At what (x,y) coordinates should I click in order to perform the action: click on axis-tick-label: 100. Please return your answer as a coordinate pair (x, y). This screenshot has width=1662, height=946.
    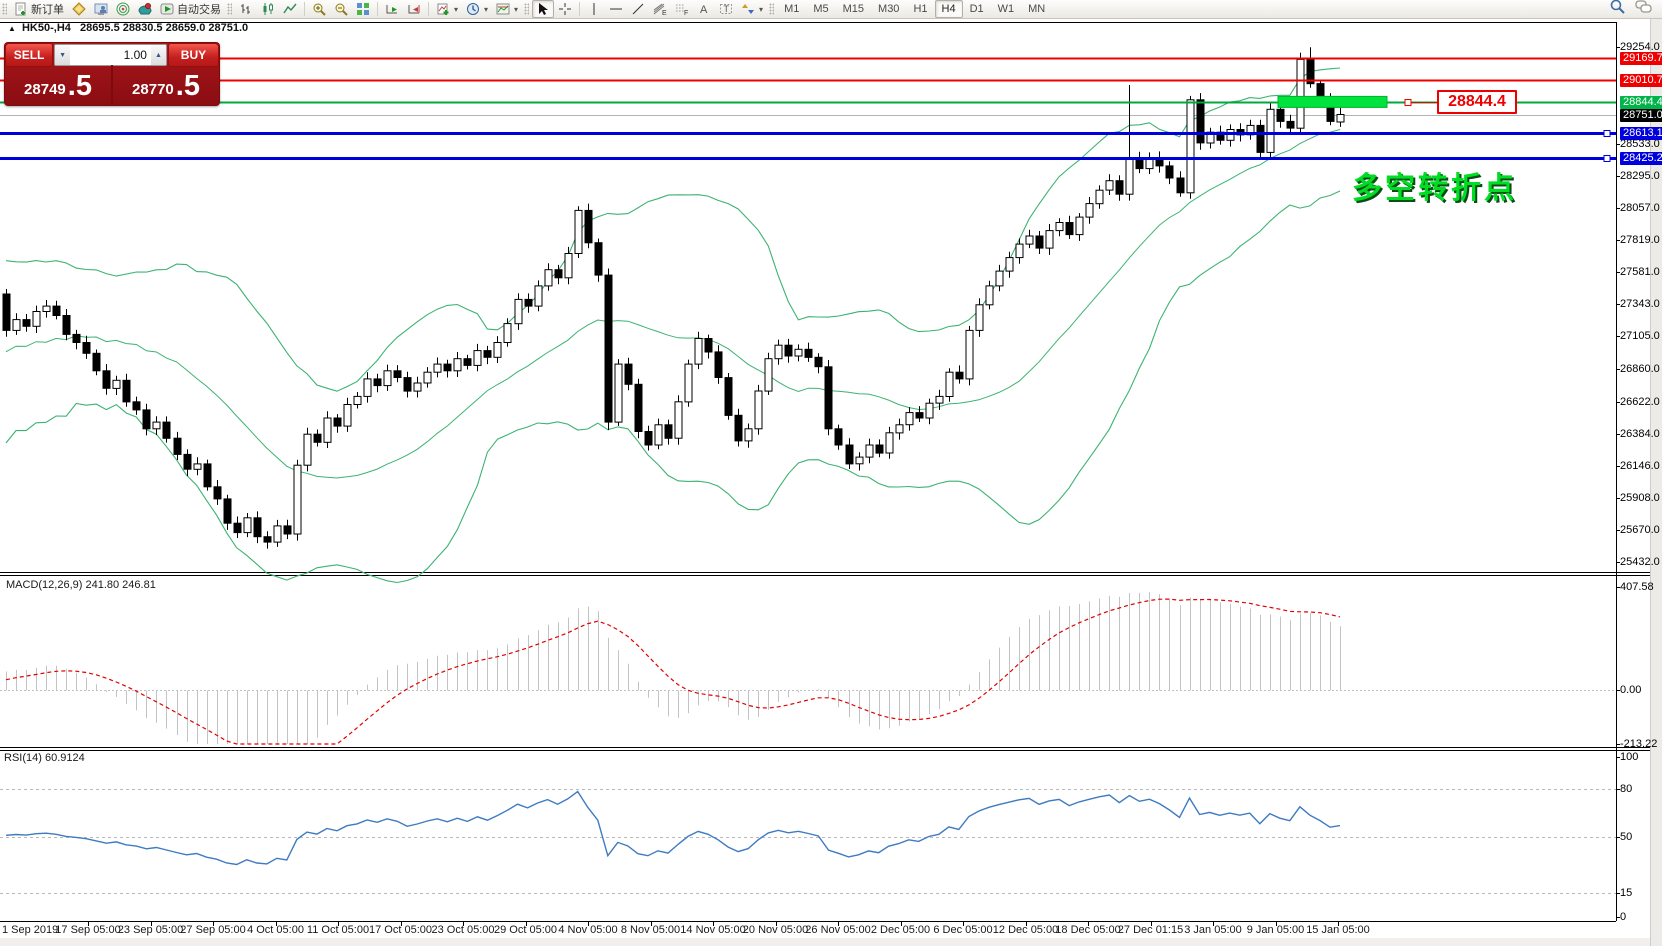
    Looking at the image, I should click on (1629, 757).